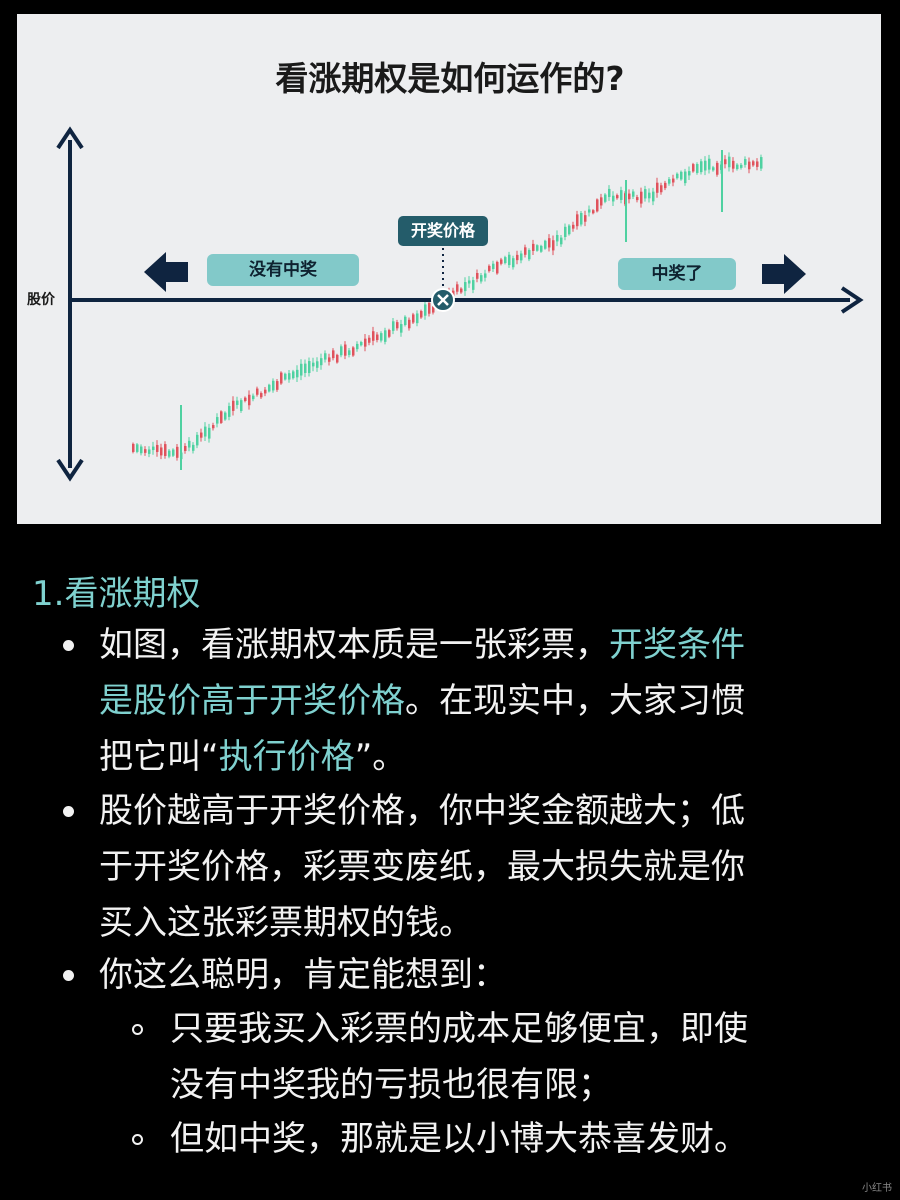  I want to click on paragraph-line: 如图，看涨期权本质是一张彩票，开奖条件, so click(422, 645).